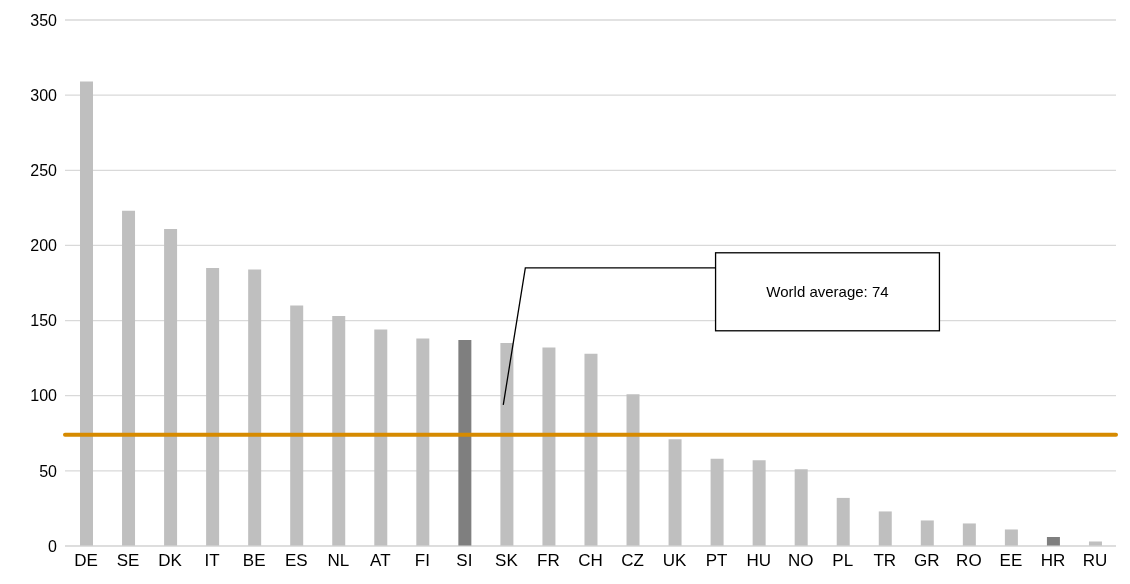 This screenshot has height=584, width=1130. Describe the element at coordinates (44, 321) in the screenshot. I see `y-tick-label: 150` at that location.